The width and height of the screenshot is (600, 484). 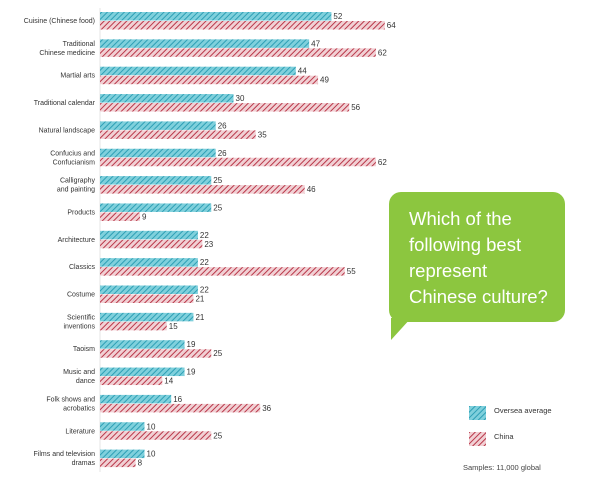 What do you see at coordinates (531, 443) in the screenshot?
I see `legend-item-china: China` at bounding box center [531, 443].